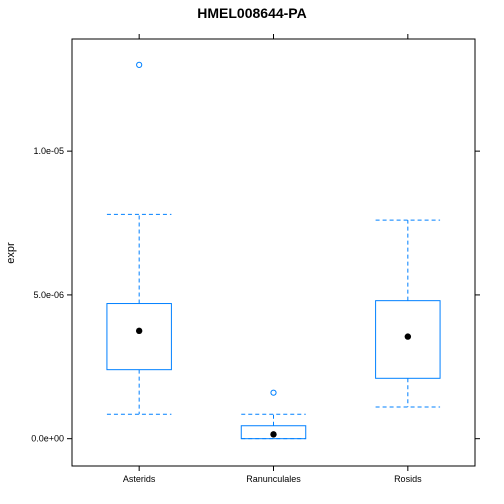  Describe the element at coordinates (139, 479) in the screenshot. I see `x-tick-label: Asterids` at that location.